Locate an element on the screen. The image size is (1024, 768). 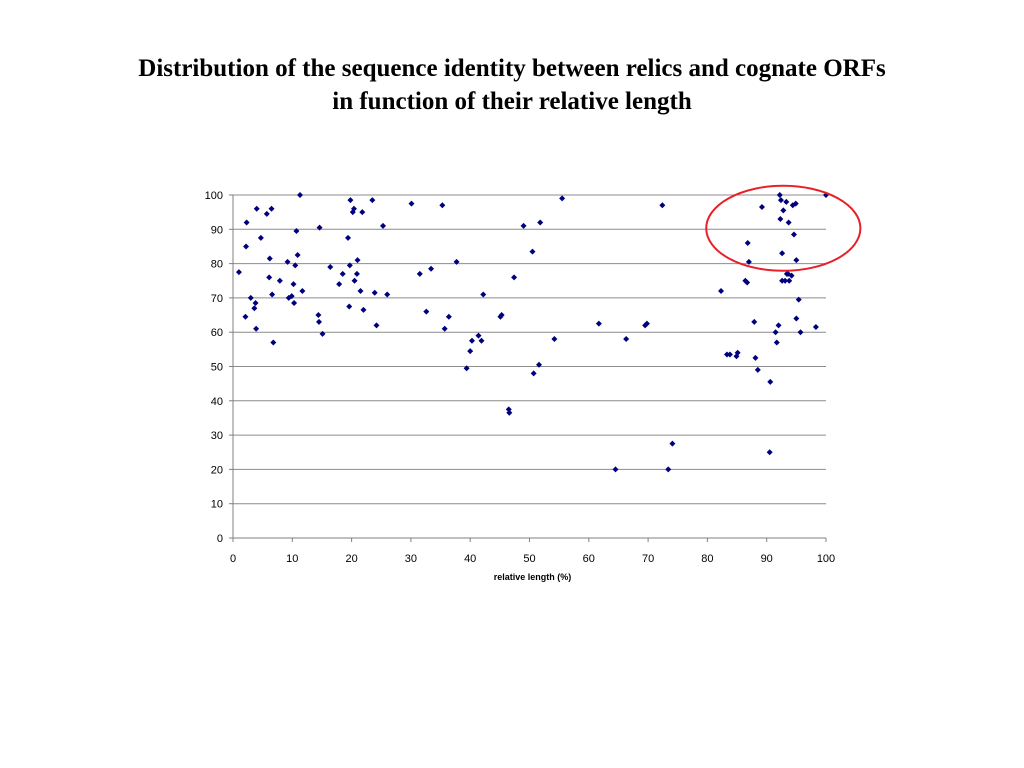
x-tick-label: 50 is located at coordinates (529, 559).